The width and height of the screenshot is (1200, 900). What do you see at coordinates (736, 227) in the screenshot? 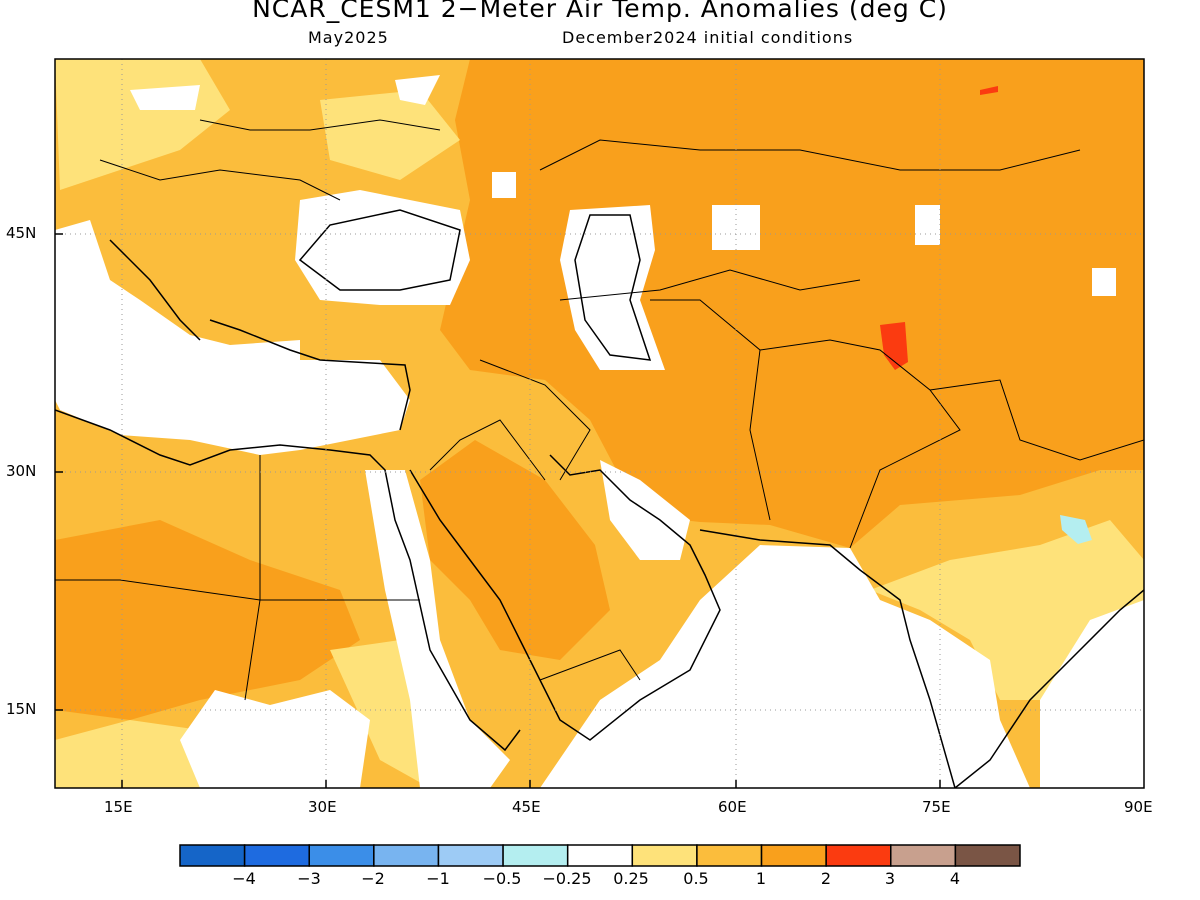
I see `aral-sea` at bounding box center [736, 227].